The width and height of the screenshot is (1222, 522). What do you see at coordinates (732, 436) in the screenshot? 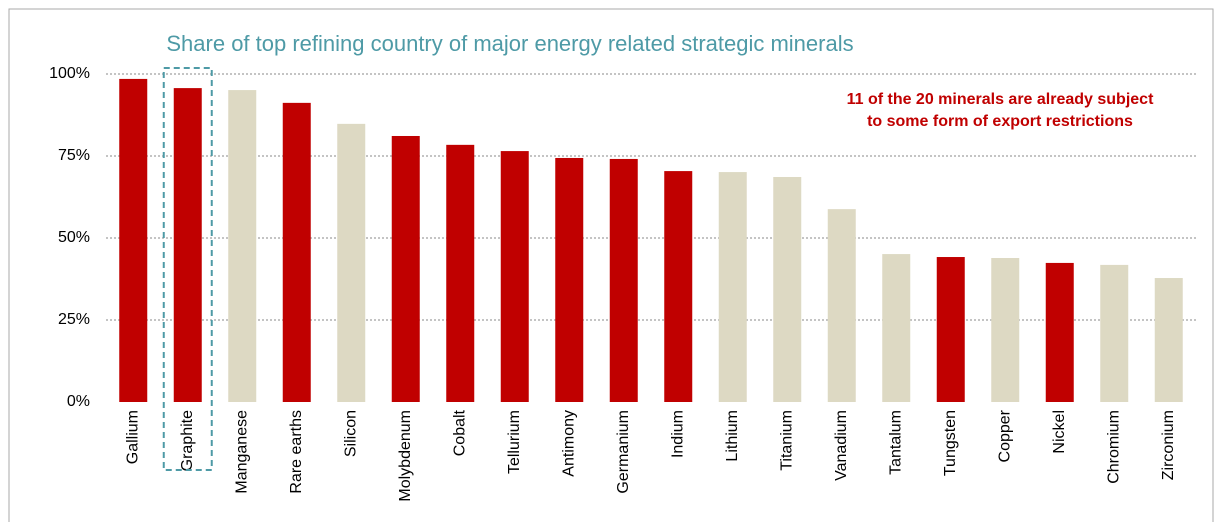
I see `x-tick-label: Lithium` at bounding box center [732, 436].